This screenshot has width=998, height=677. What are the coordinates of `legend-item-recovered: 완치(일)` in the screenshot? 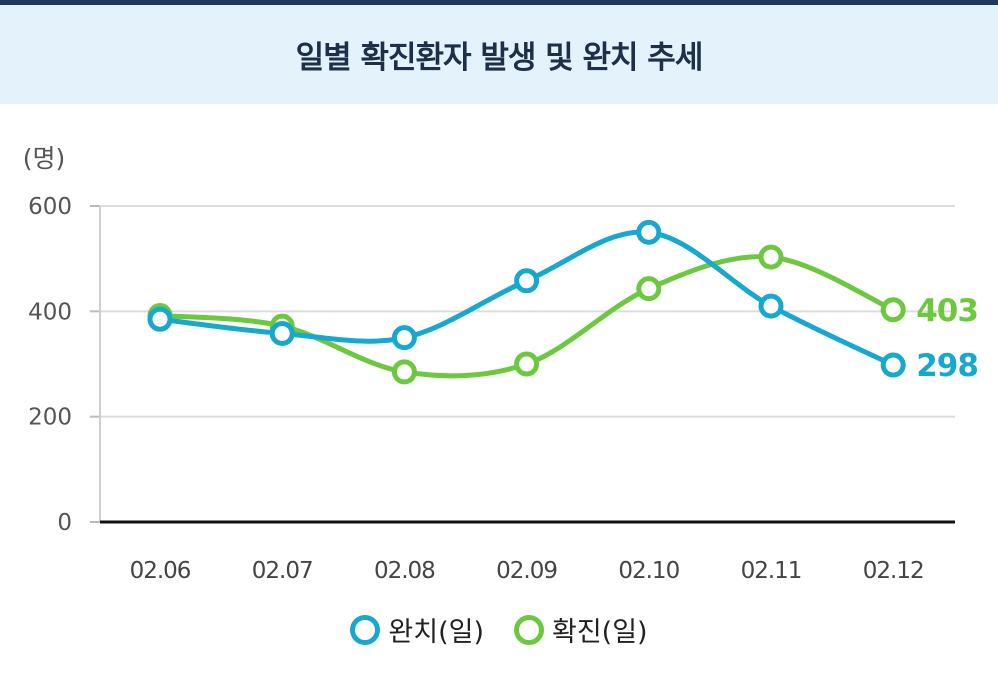 It's located at (417, 629).